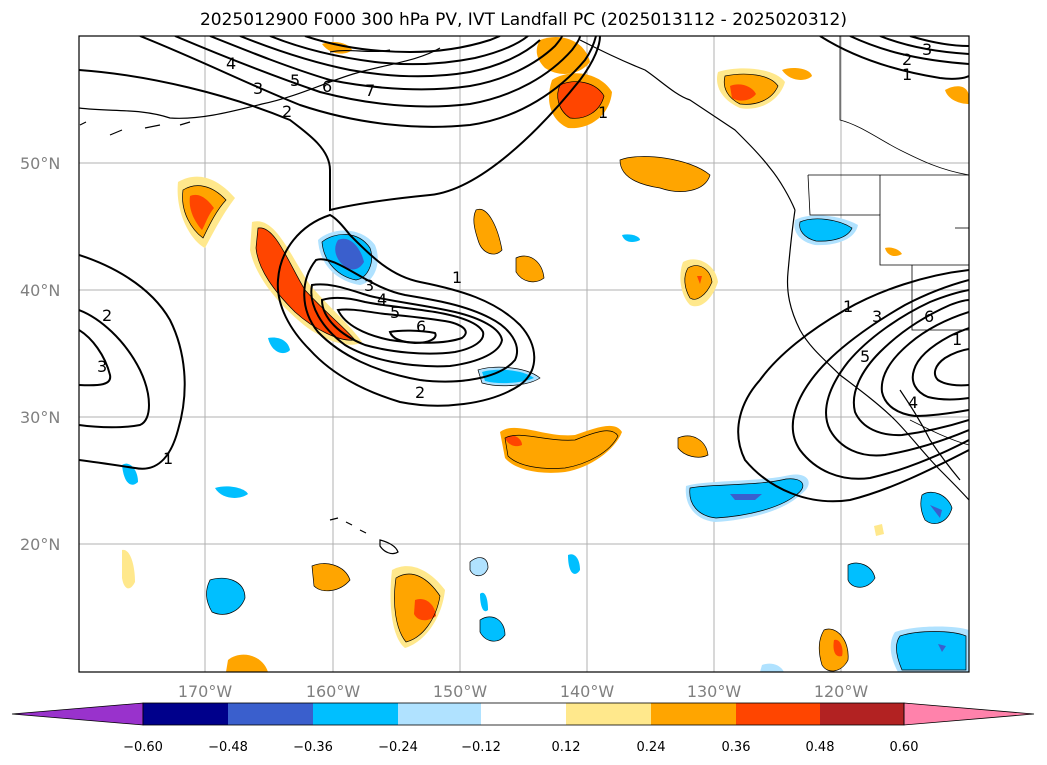 The width and height of the screenshot is (1047, 765). I want to click on colorbar-extend-low, so click(77, 714).